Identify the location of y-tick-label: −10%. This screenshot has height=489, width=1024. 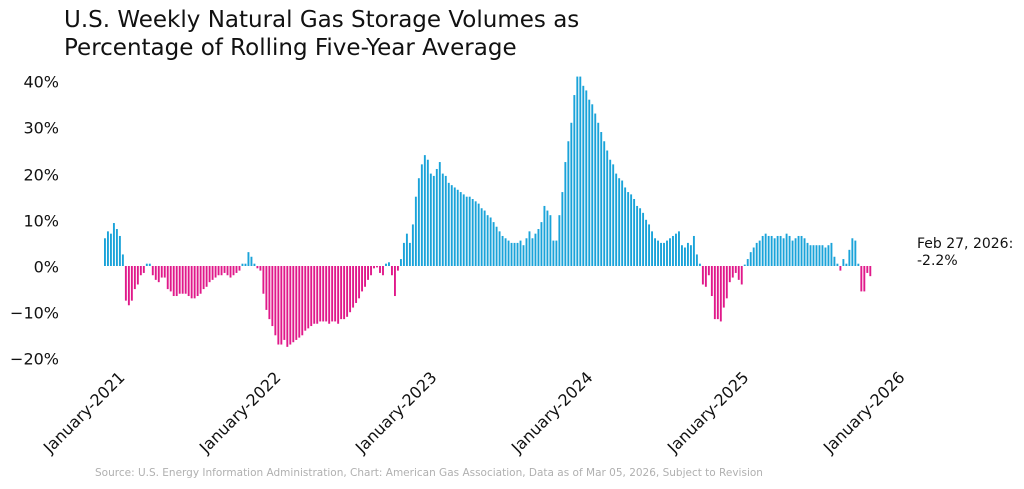
(34, 313).